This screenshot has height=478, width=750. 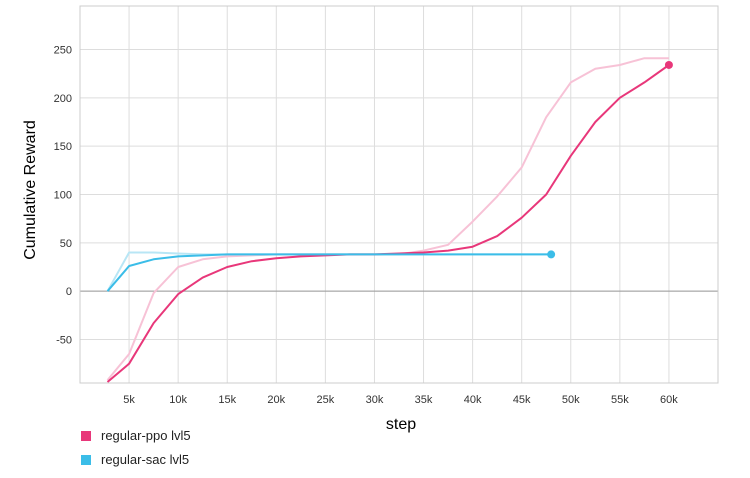 I want to click on y-axis-title: Cumulative Reward, so click(x=30, y=190).